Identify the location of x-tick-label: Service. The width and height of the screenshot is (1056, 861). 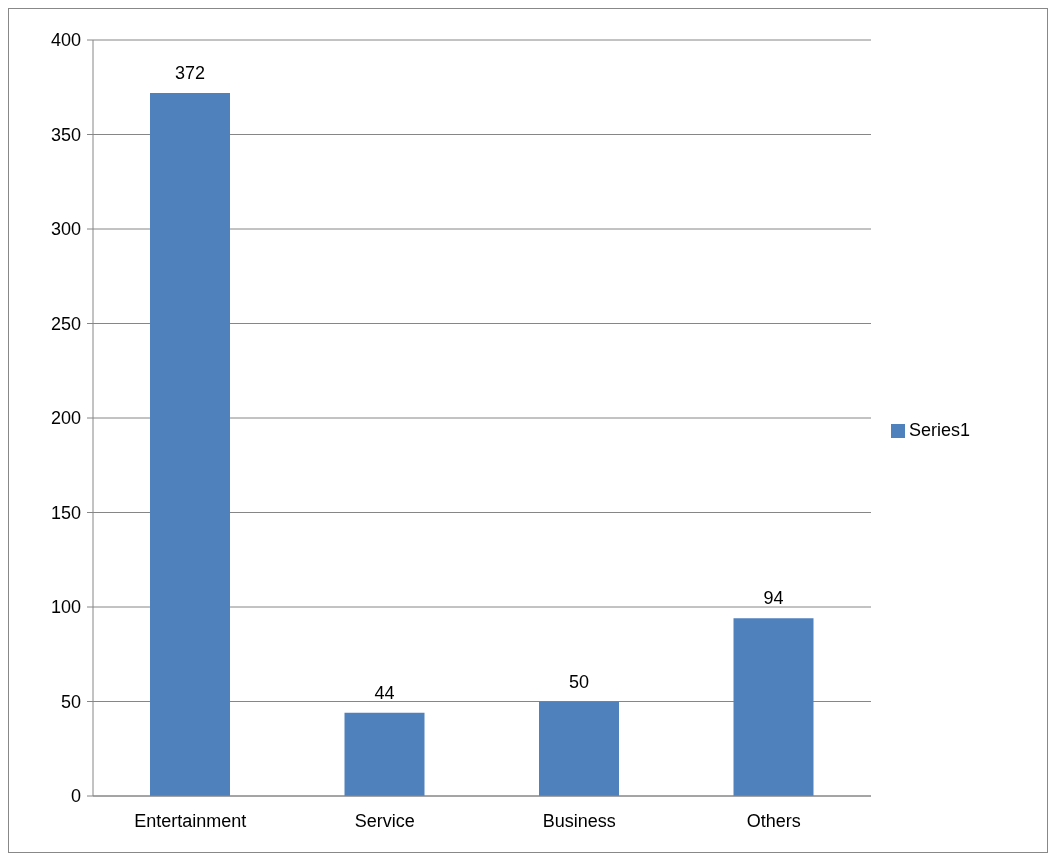
(384, 820).